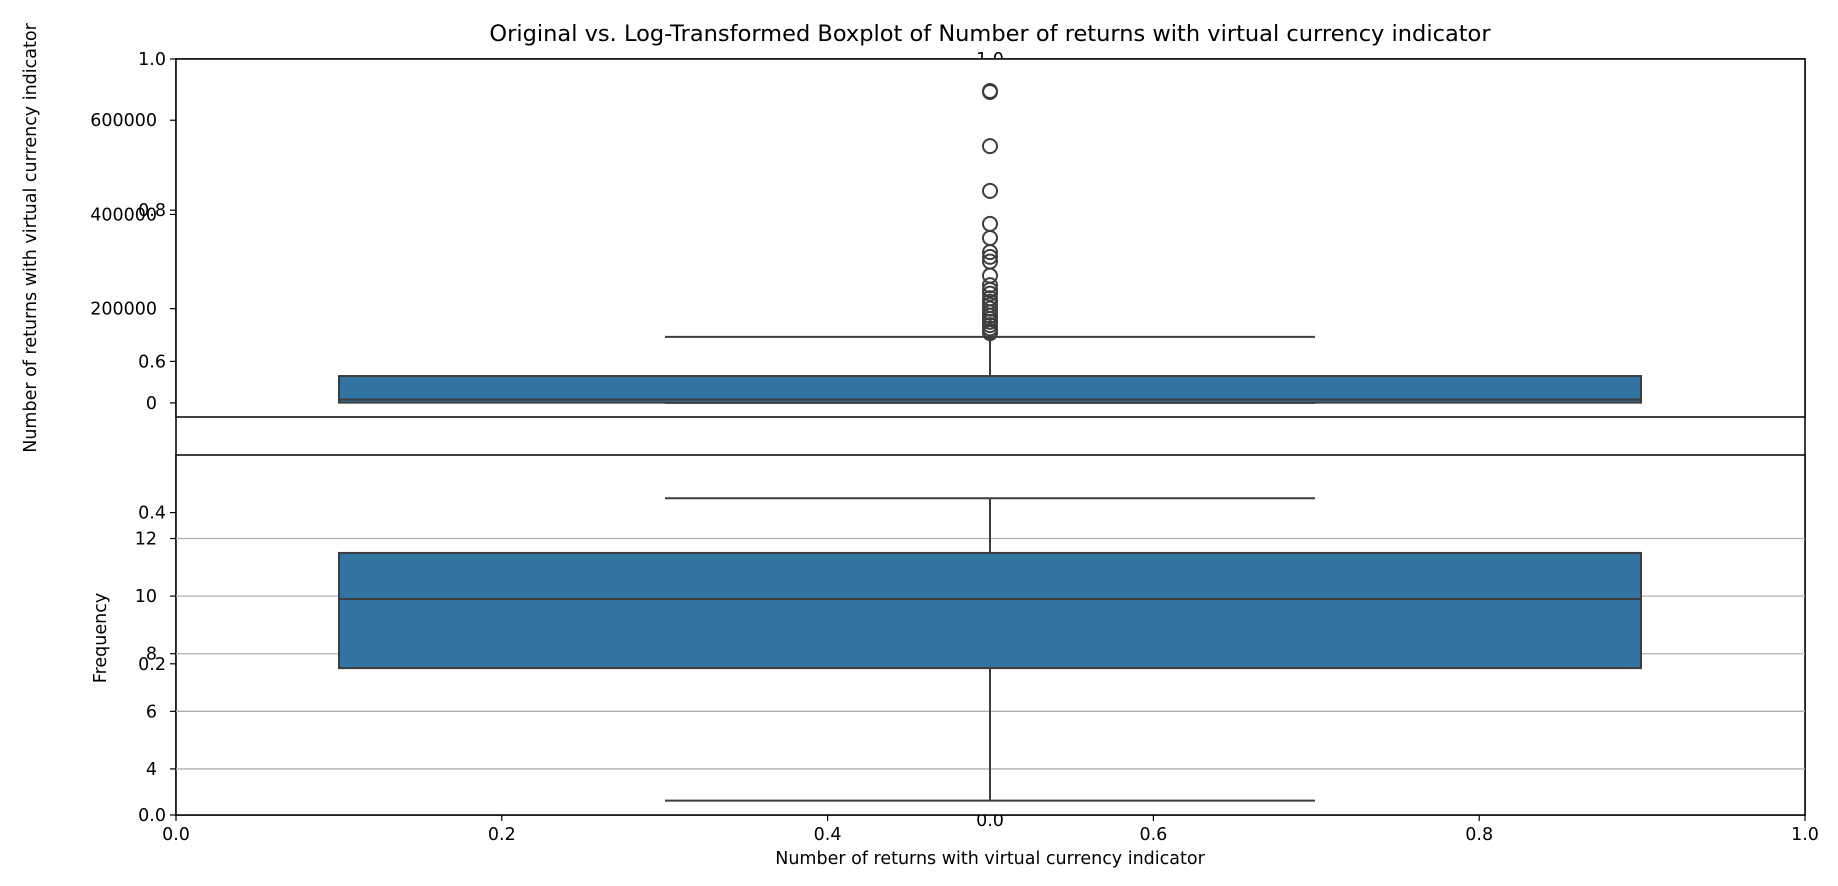  What do you see at coordinates (151, 404) in the screenshot?
I see `y-tick-label: 0` at bounding box center [151, 404].